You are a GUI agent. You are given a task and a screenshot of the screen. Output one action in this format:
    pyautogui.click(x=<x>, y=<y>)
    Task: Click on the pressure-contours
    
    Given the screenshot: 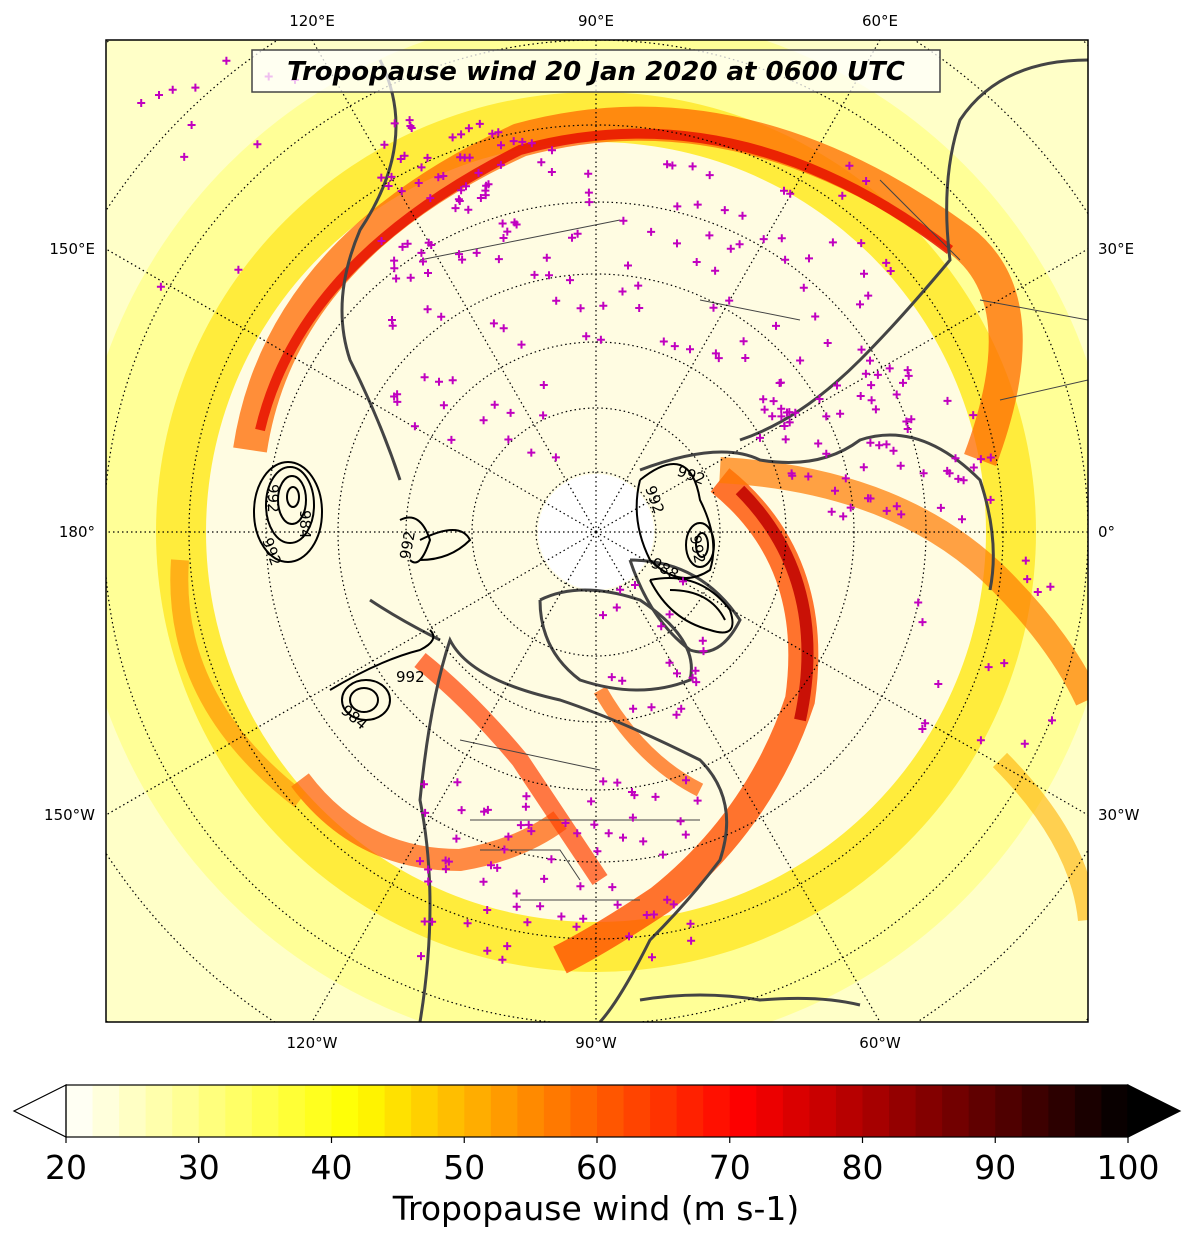 What is the action you would take?
    pyautogui.click(x=493, y=591)
    